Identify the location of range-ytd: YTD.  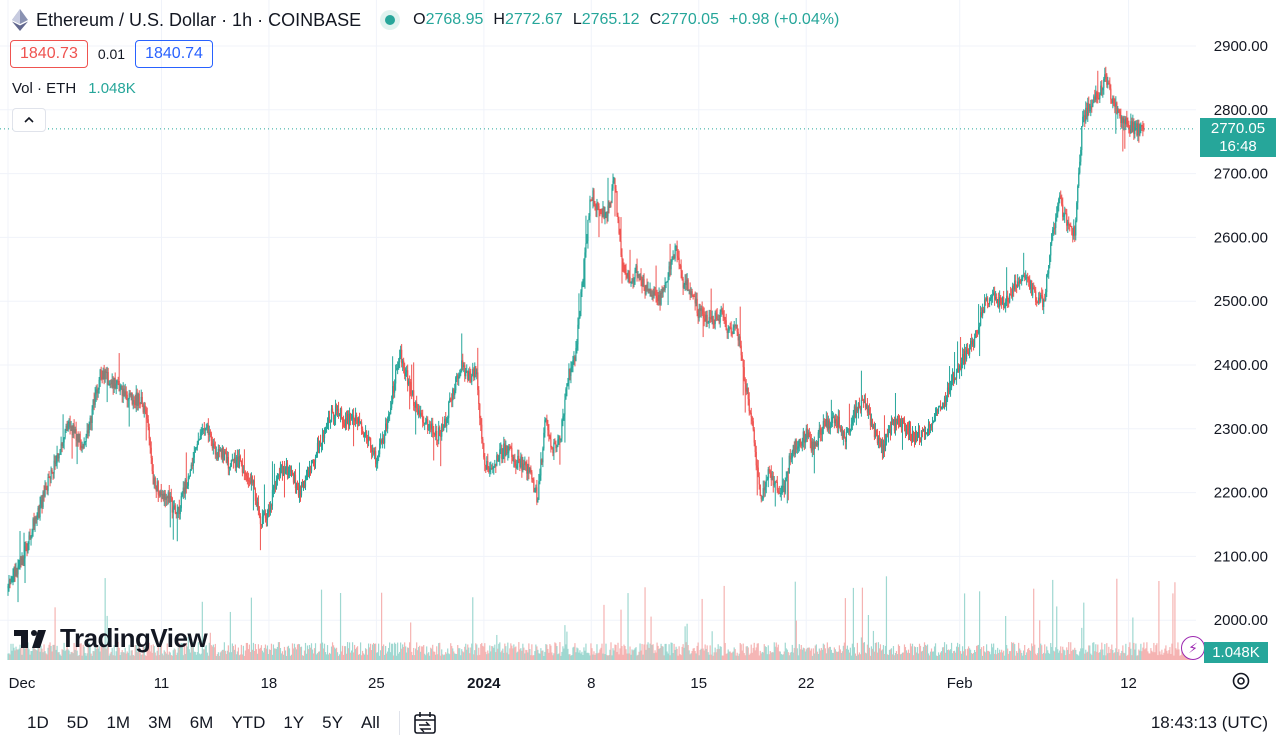
(248, 722).